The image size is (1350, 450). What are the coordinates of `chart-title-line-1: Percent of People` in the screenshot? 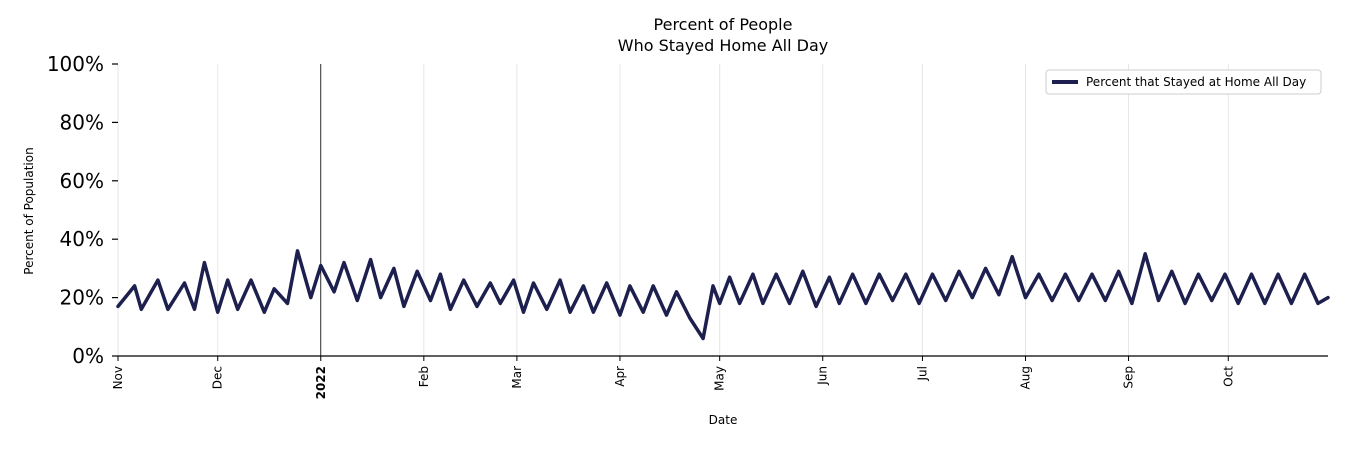 It's located at (723, 24).